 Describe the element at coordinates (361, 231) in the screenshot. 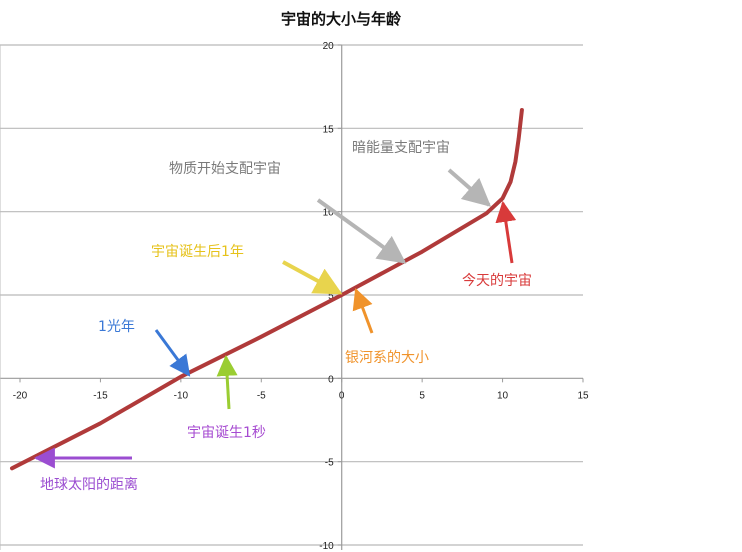

I see `arrow-matter-domination` at that location.